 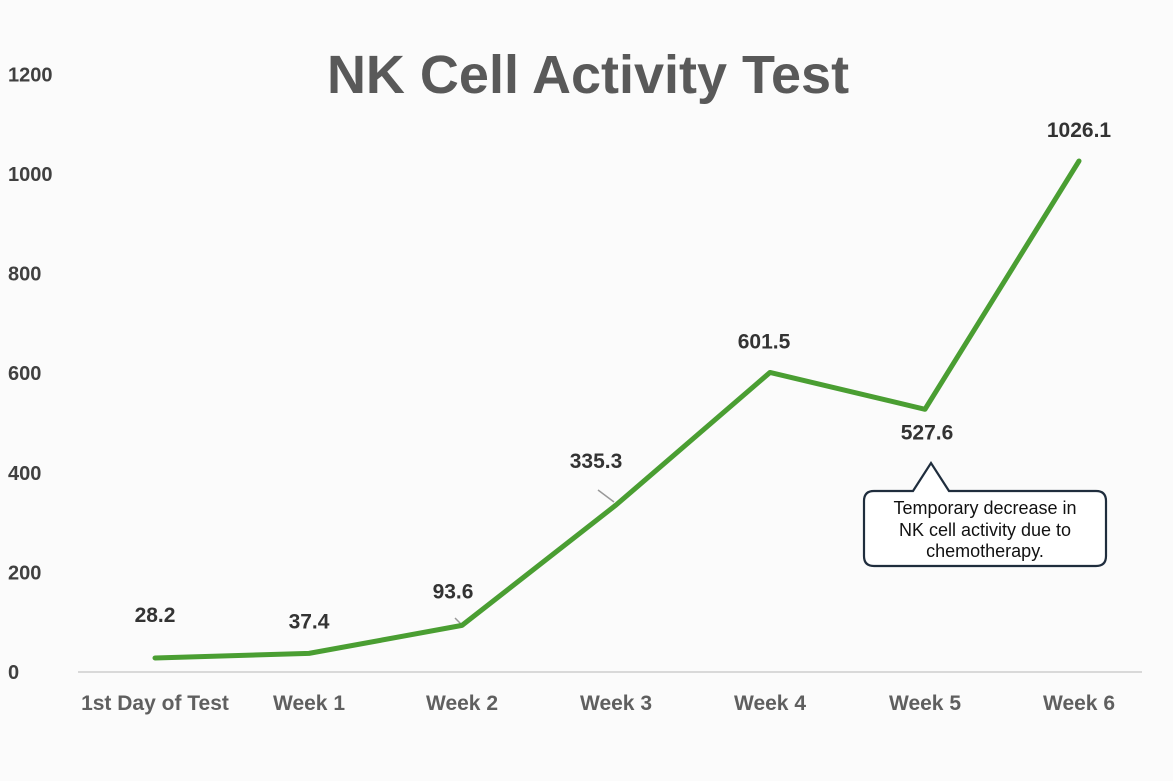 What do you see at coordinates (309, 703) in the screenshot?
I see `x-tick-label: Week 1` at bounding box center [309, 703].